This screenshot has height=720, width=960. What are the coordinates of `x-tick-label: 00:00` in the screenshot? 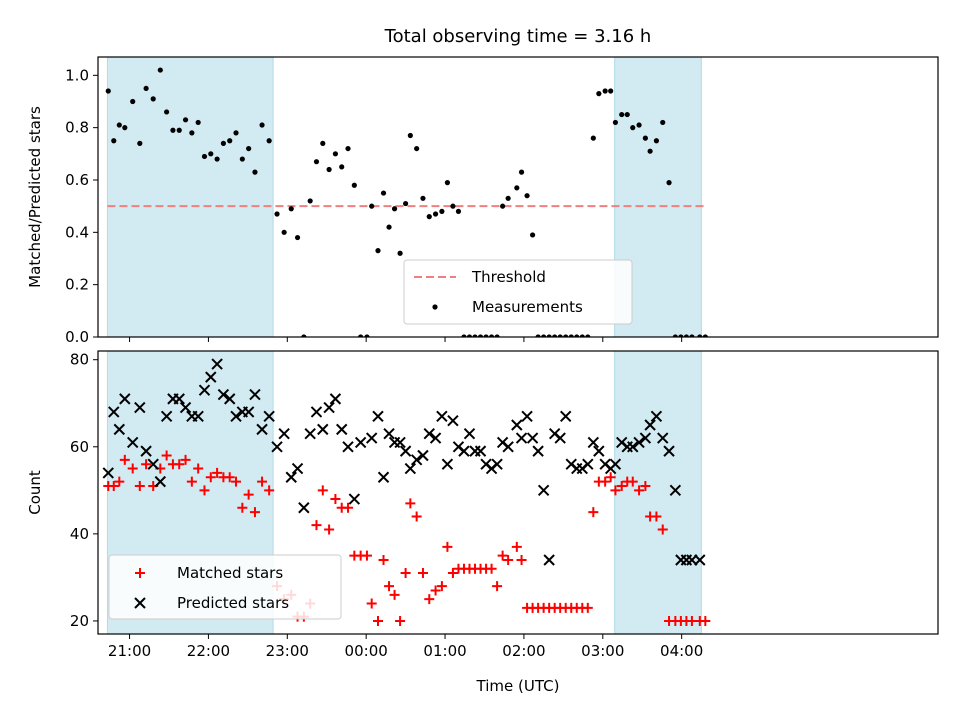 It's located at (366, 651).